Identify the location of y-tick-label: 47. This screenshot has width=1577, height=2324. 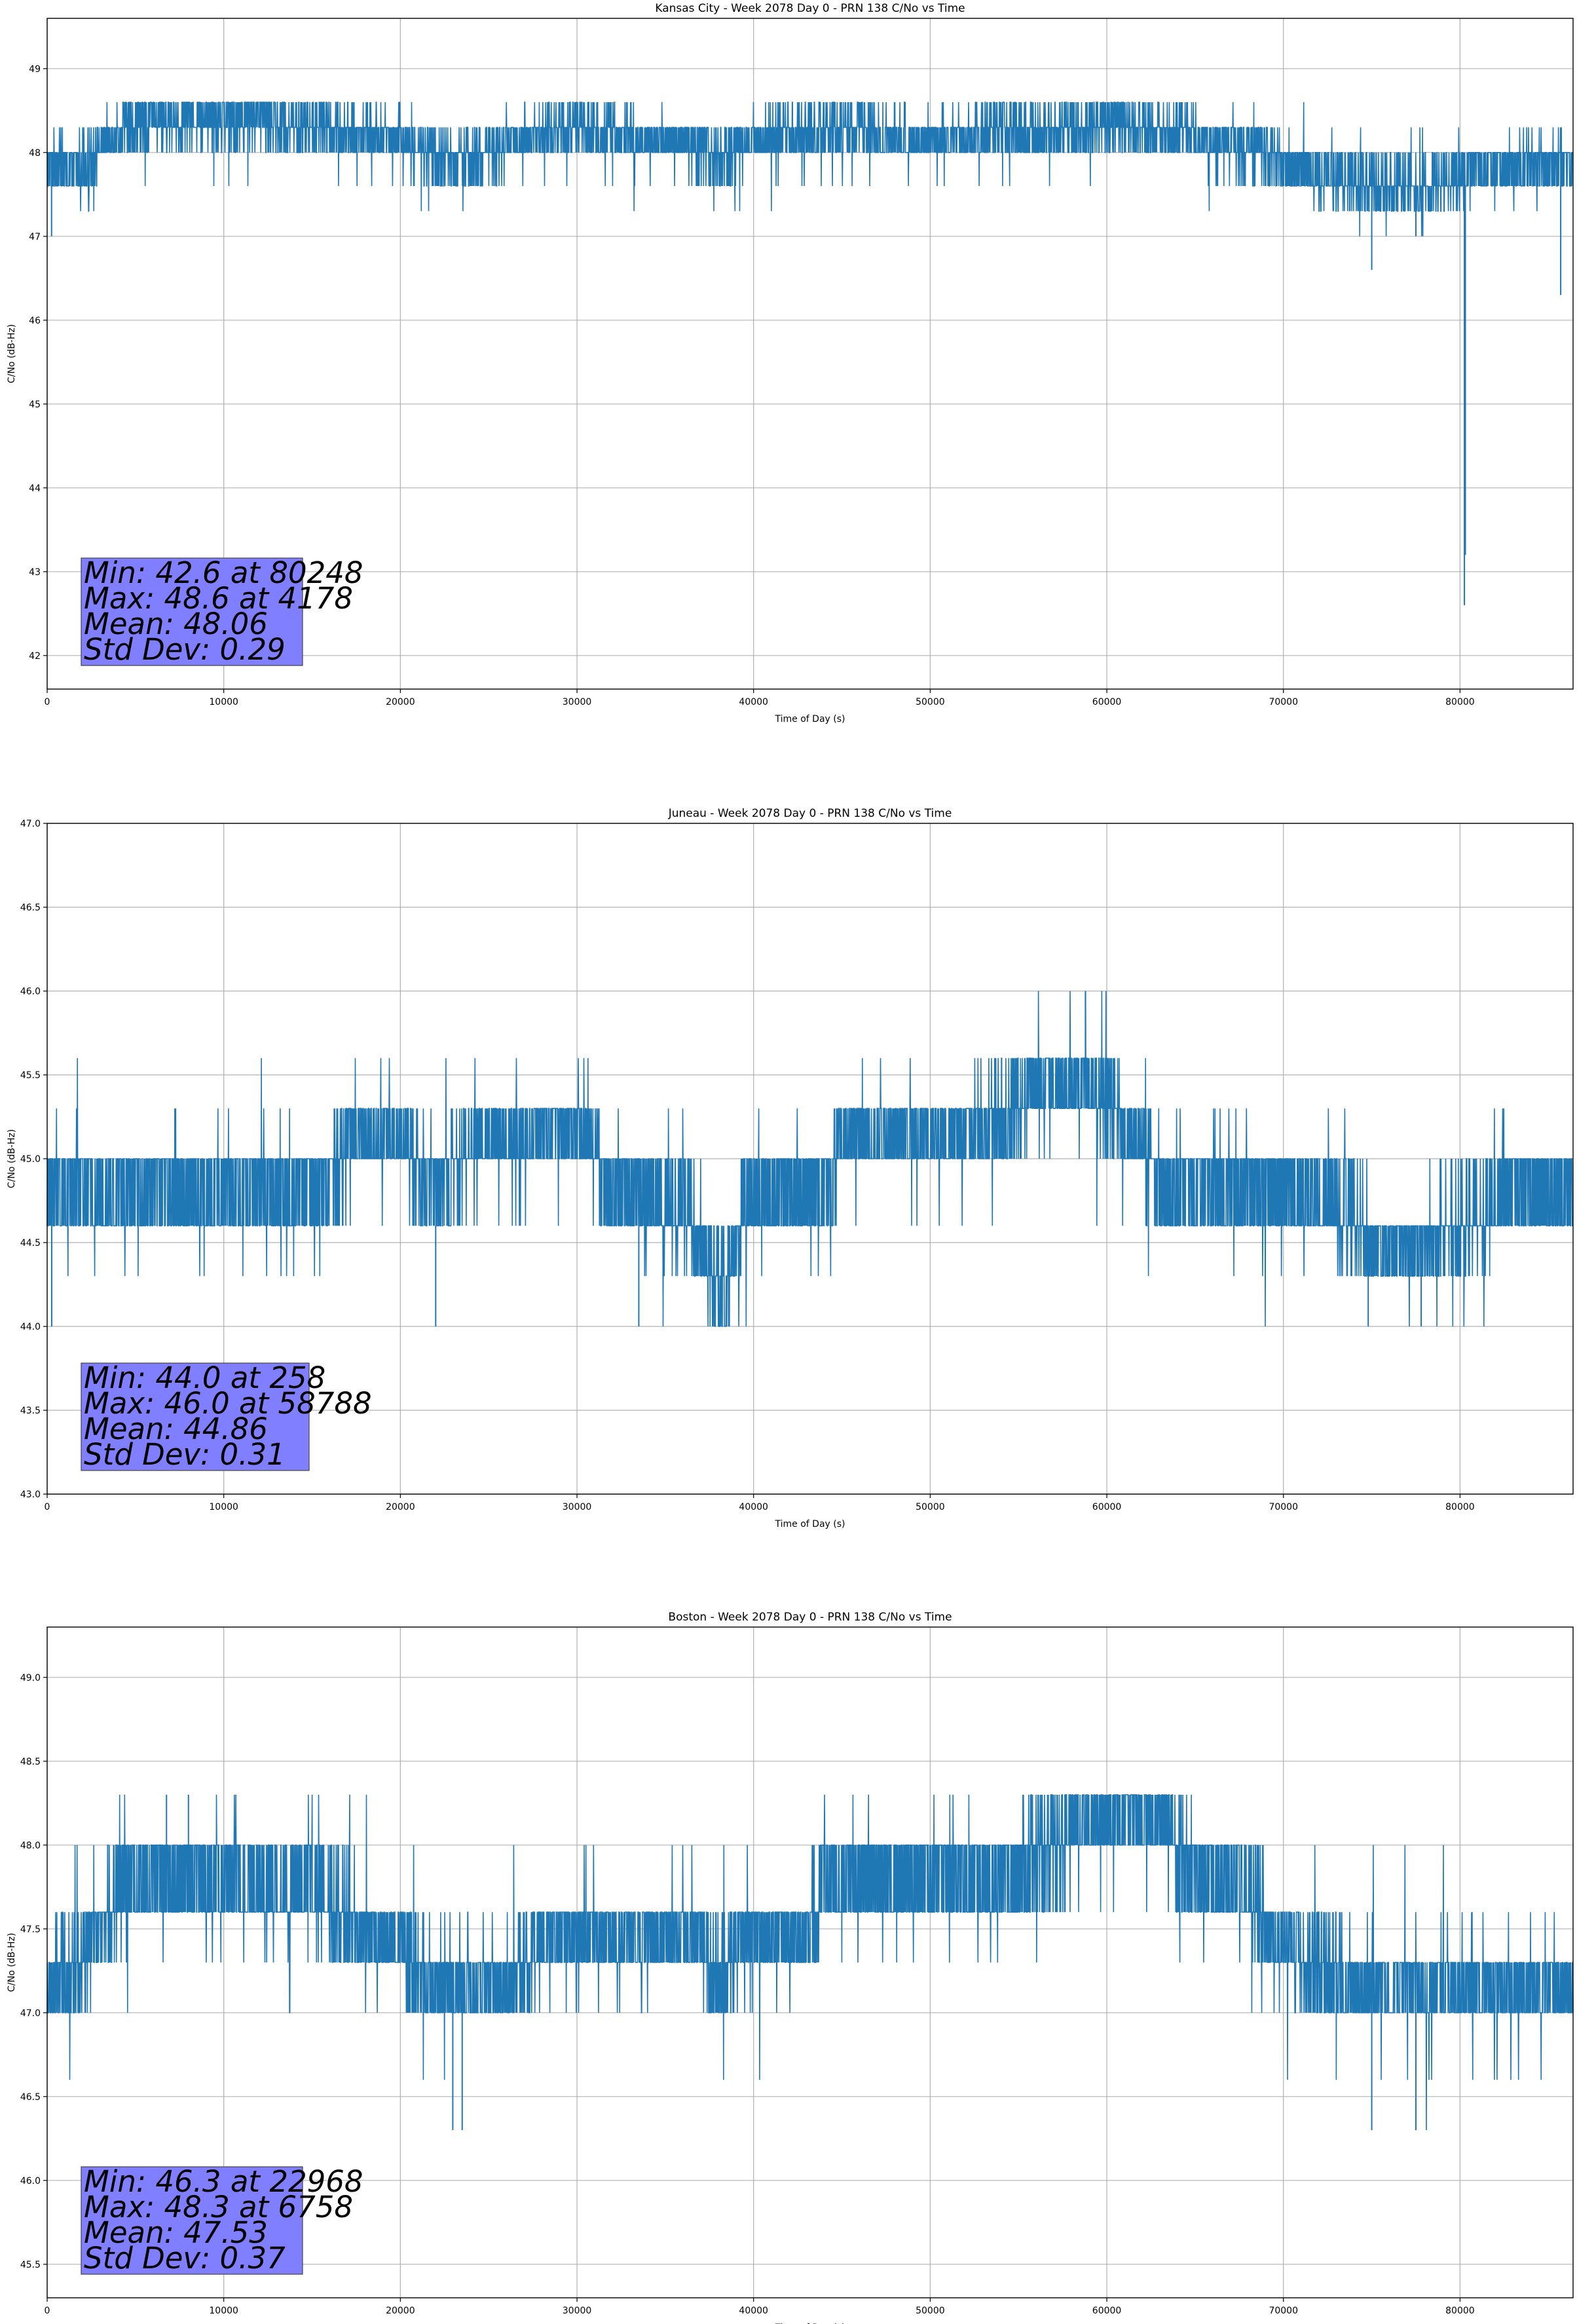
(35, 237).